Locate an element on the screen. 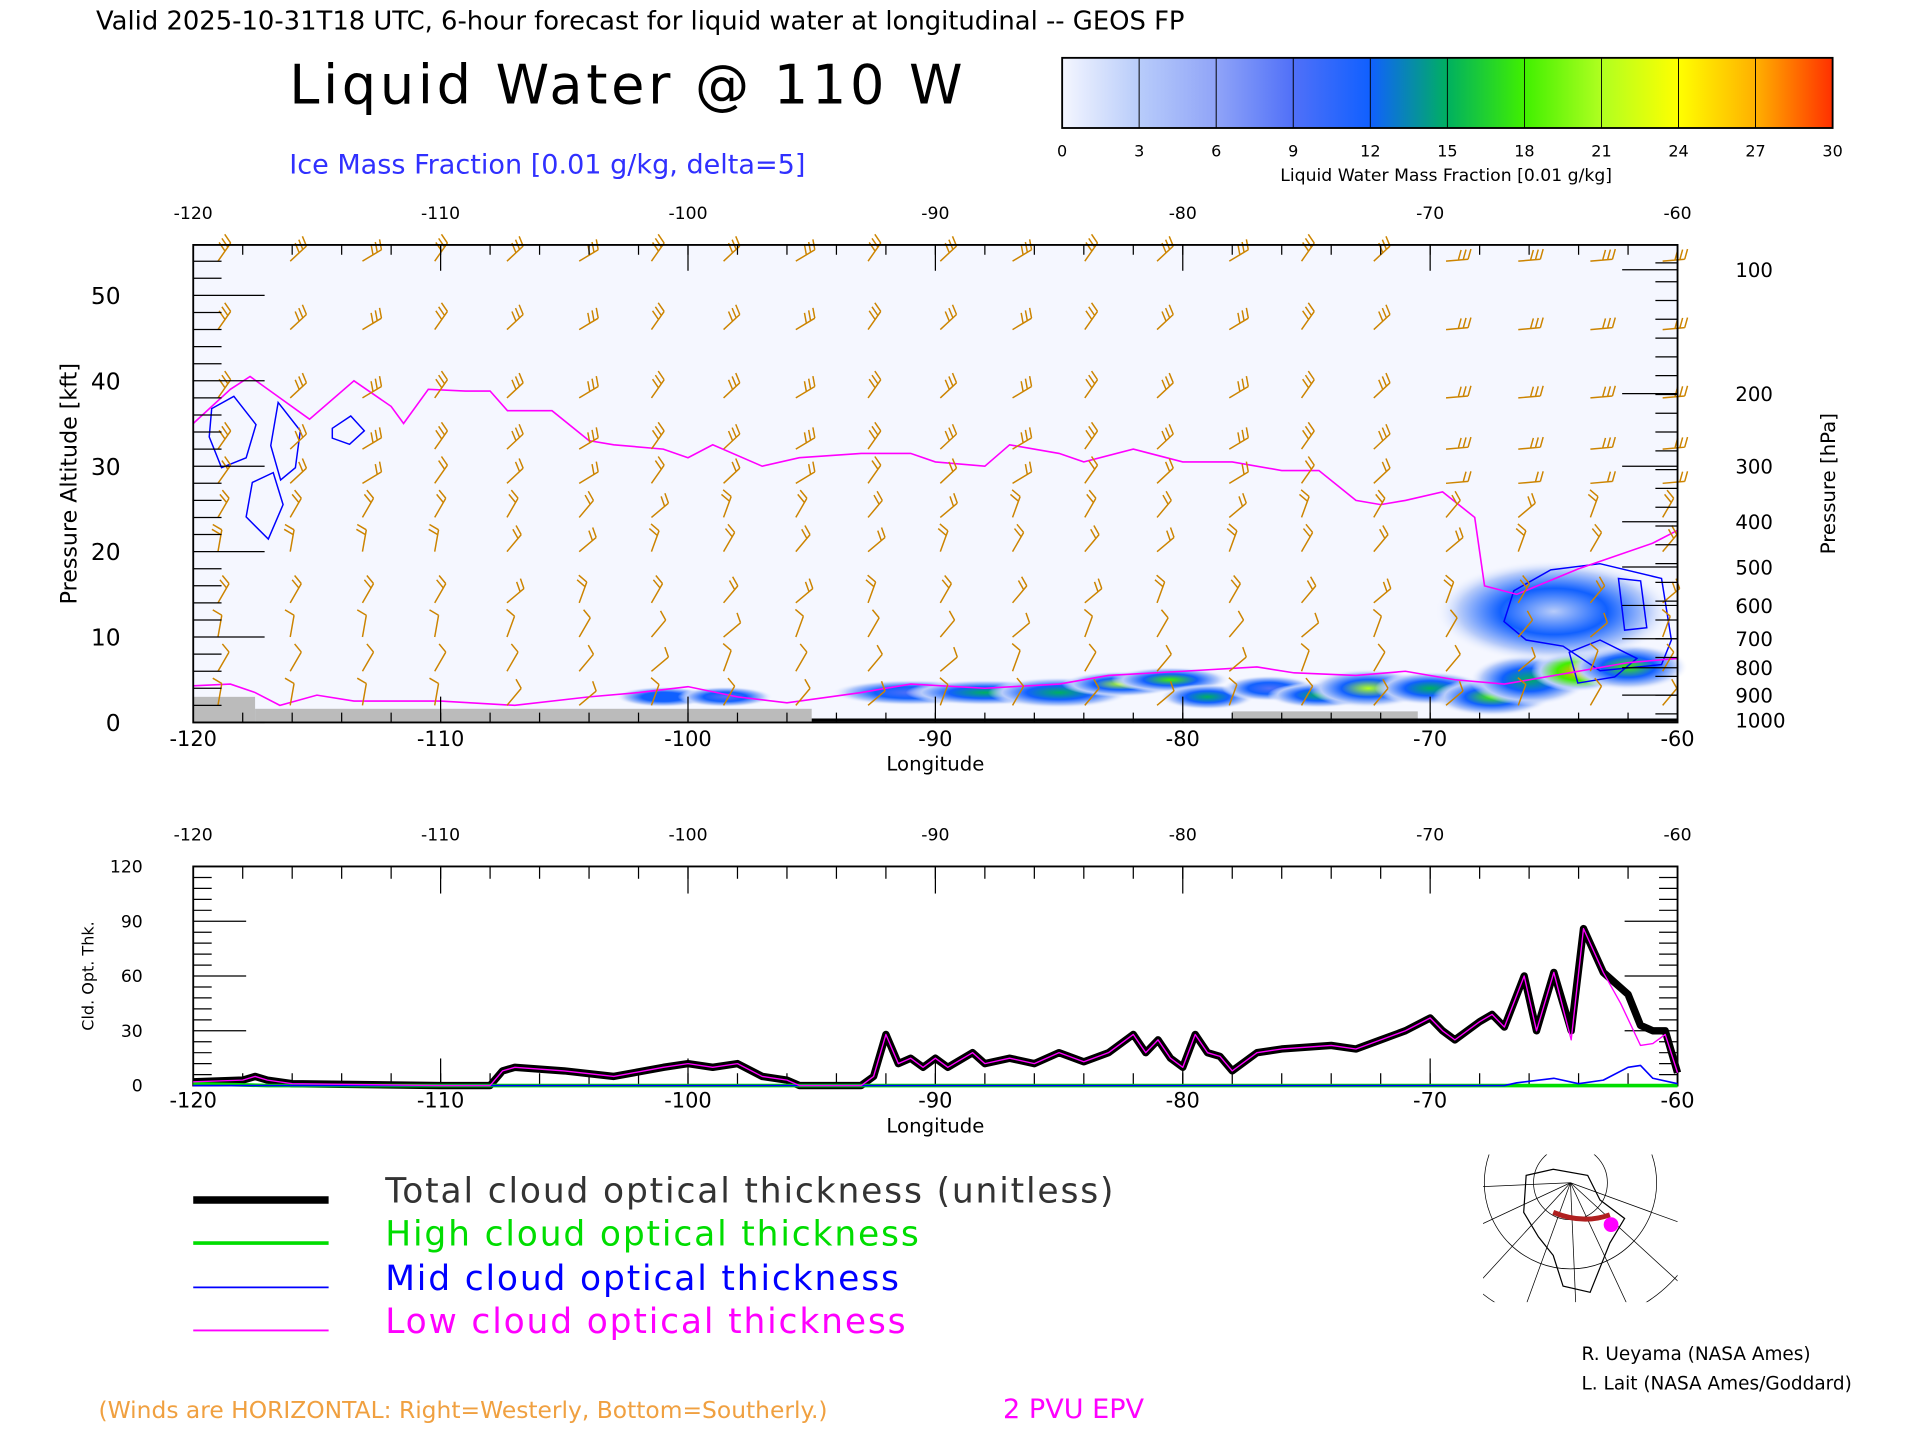 Image resolution: width=1920 pixels, height=1440 pixels. x-tick-label: -60 is located at coordinates (1677, 1101).